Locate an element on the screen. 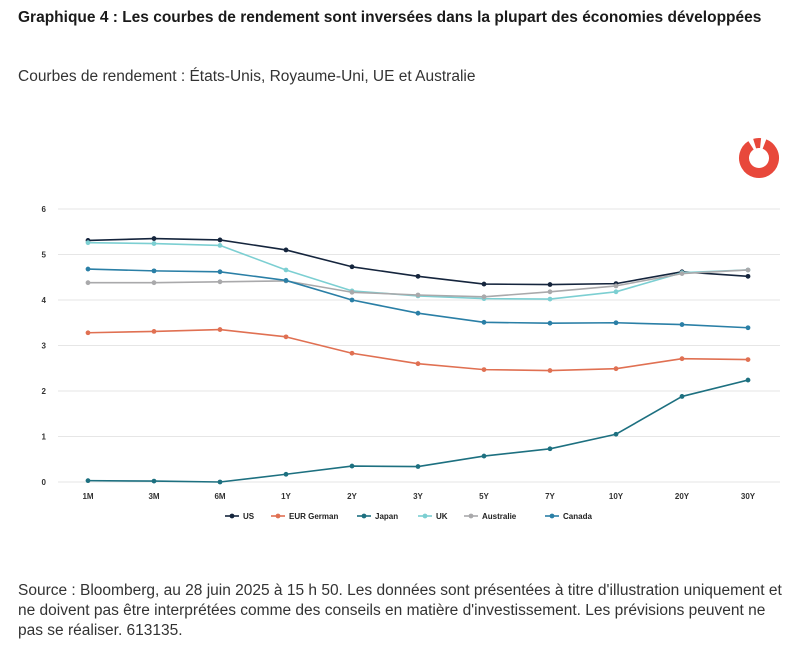  logo-icon is located at coordinates (759, 158).